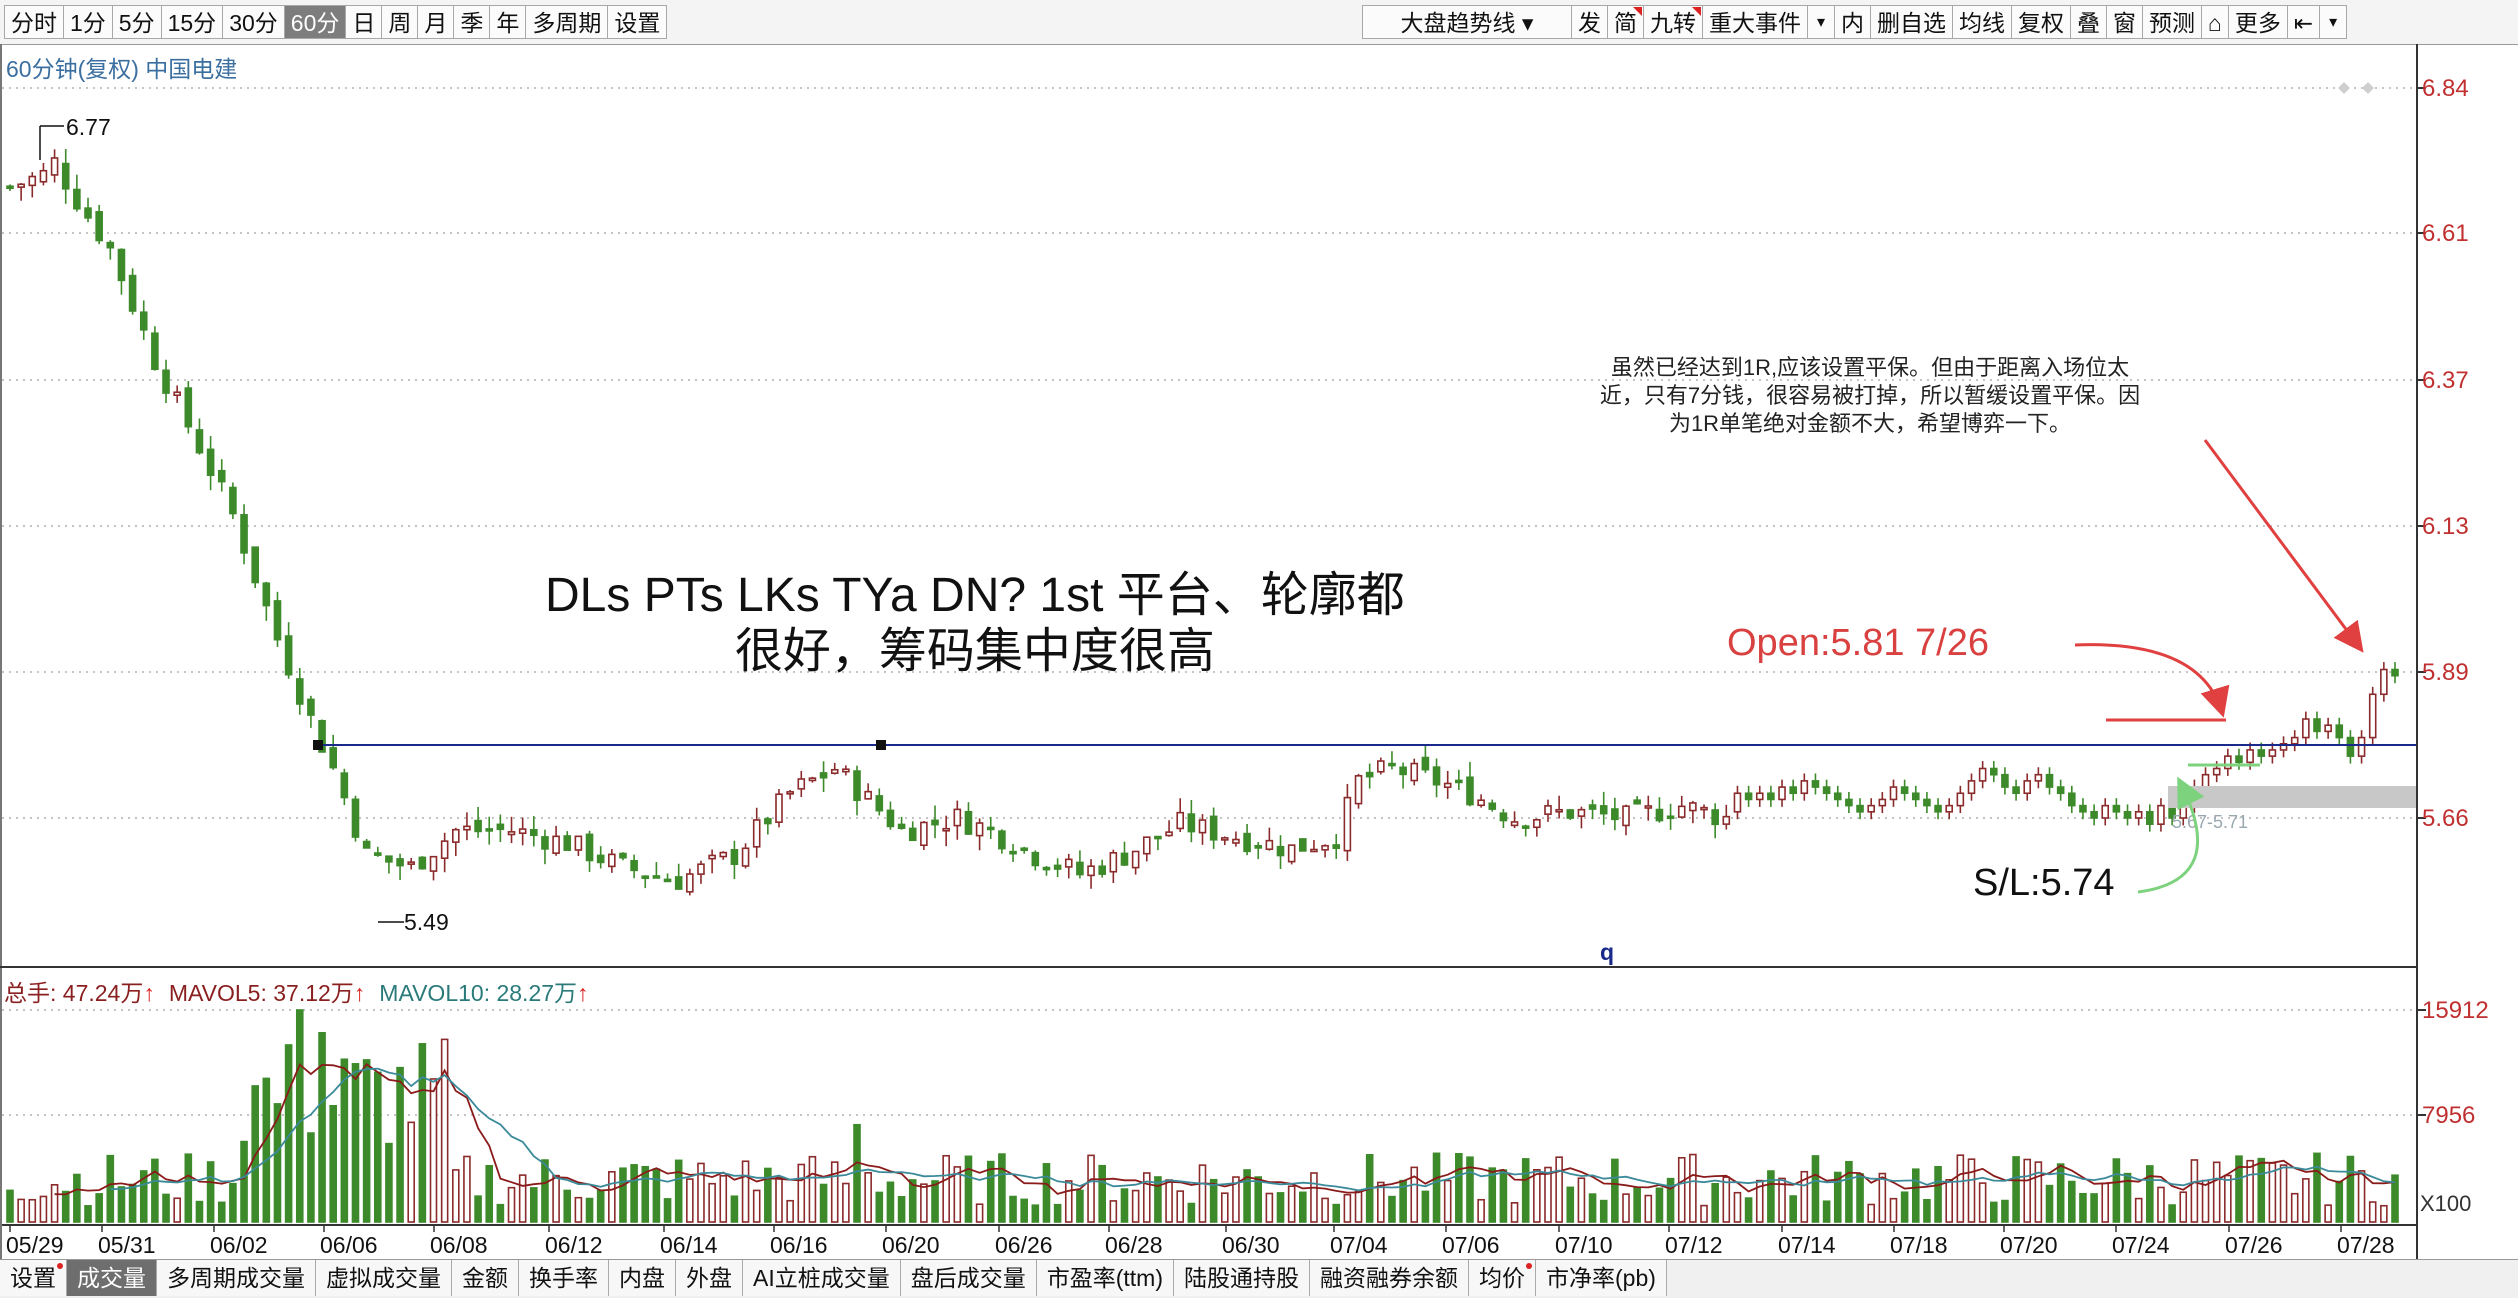 The width and height of the screenshot is (2518, 1298). Describe the element at coordinates (1601, 1278) in the screenshot. I see `indicator-tab-14: 市净率(pb)` at that location.